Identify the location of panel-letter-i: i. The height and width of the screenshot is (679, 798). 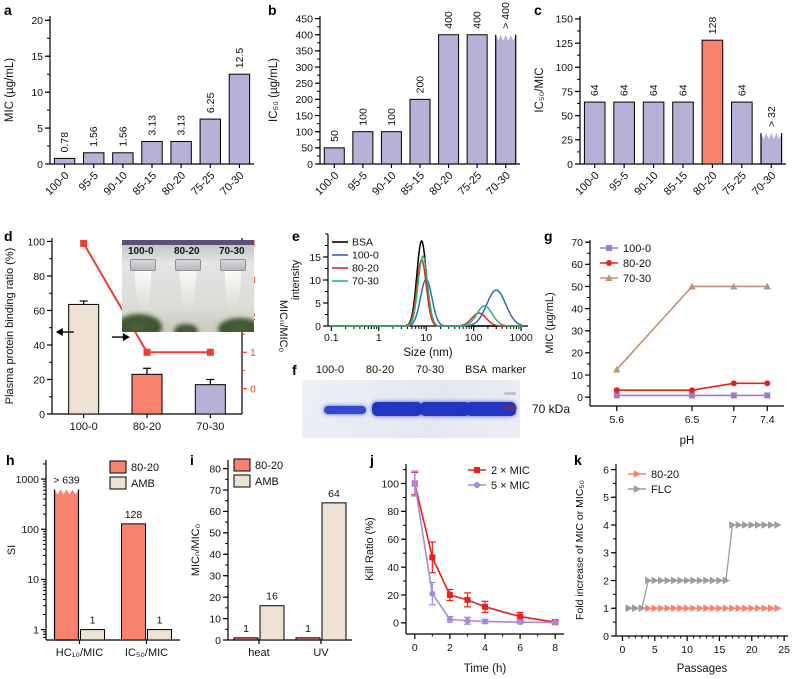
(192, 460).